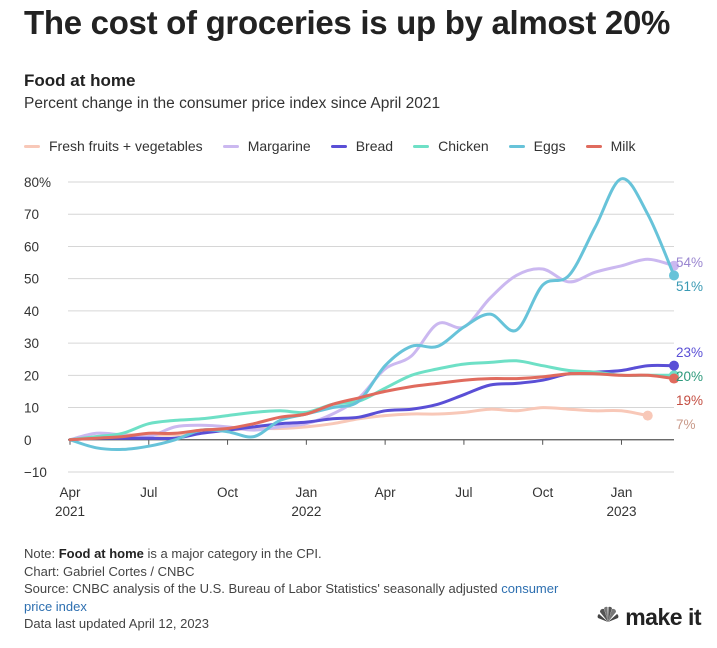 This screenshot has width=717, height=648. Describe the element at coordinates (306, 511) in the screenshot. I see `x-tick-year-label: 2022` at that location.